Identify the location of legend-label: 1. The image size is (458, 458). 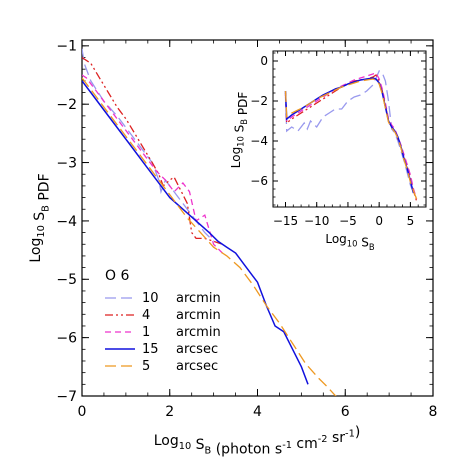
(146, 332).